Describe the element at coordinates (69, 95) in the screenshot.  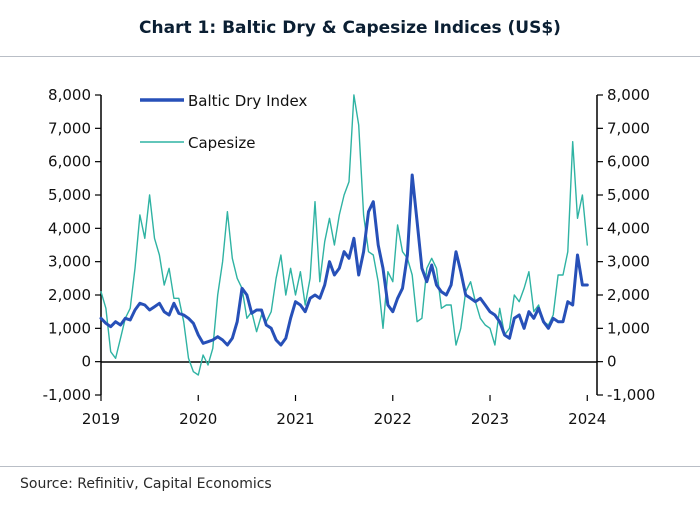
I see `left-y-tick-label: 8,000` at that location.